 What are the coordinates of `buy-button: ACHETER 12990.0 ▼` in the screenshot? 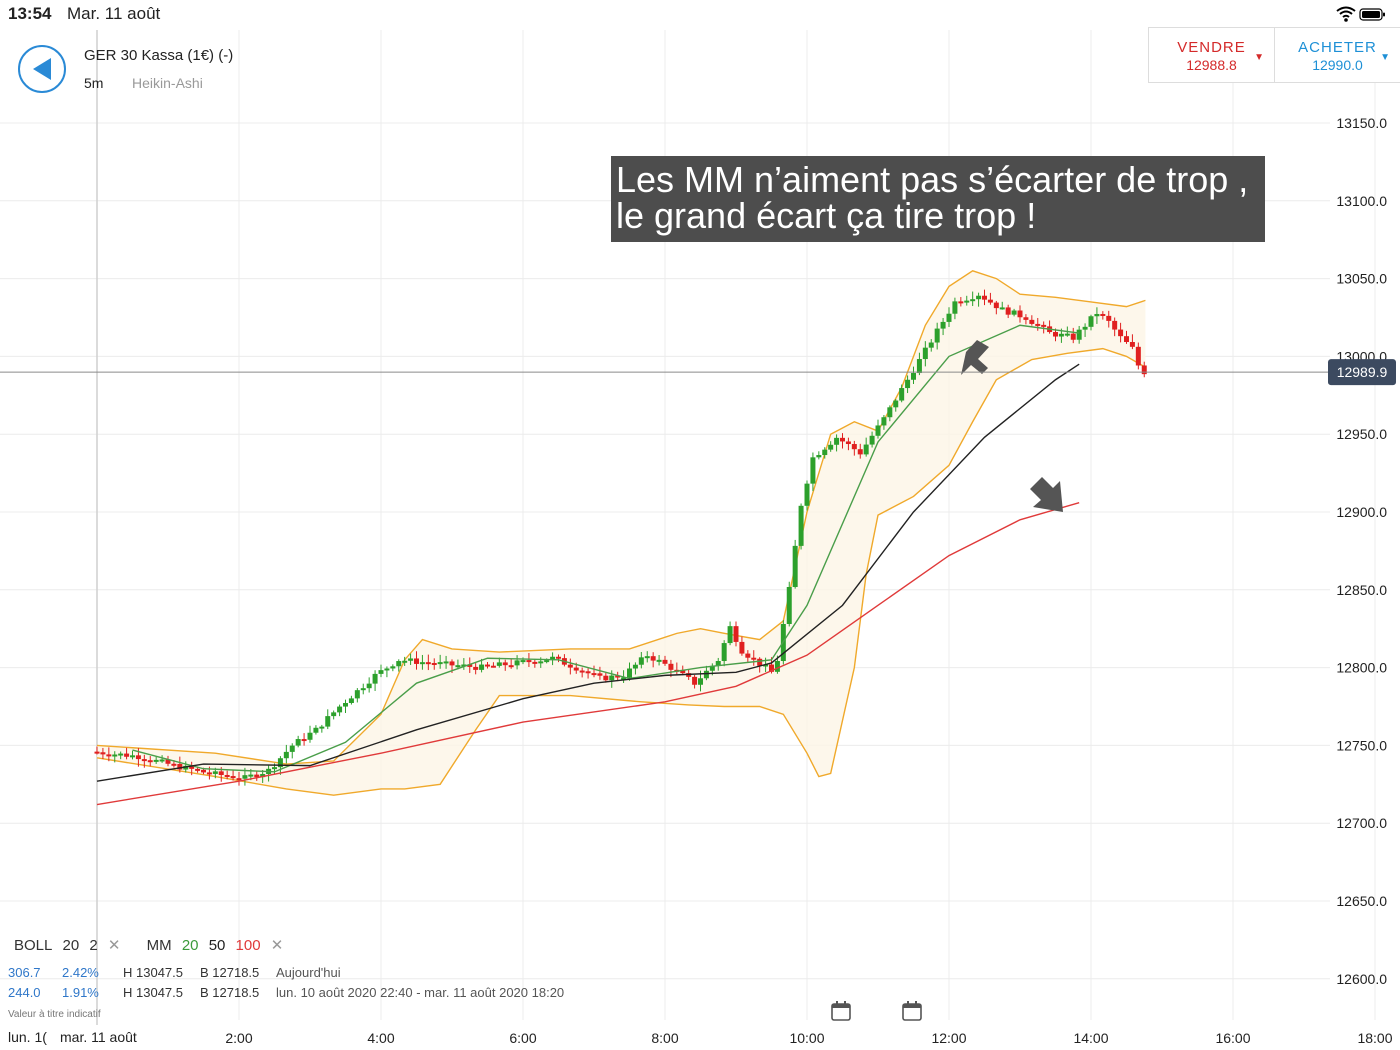 It's located at (1337, 55).